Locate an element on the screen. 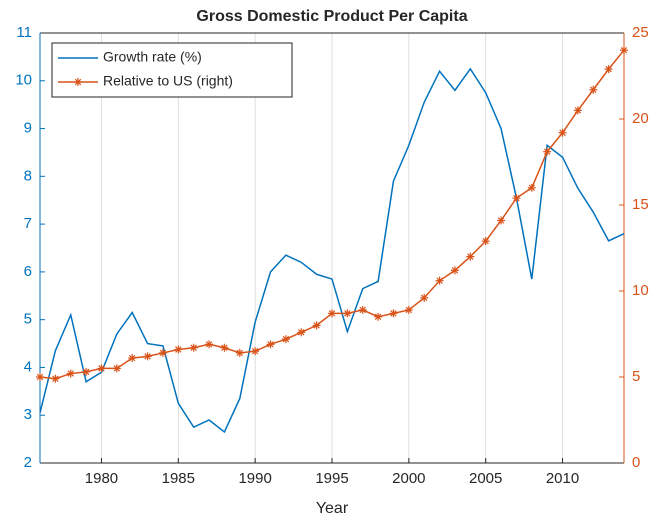 The image size is (657, 523). y-tick-label: 5 is located at coordinates (28, 319).